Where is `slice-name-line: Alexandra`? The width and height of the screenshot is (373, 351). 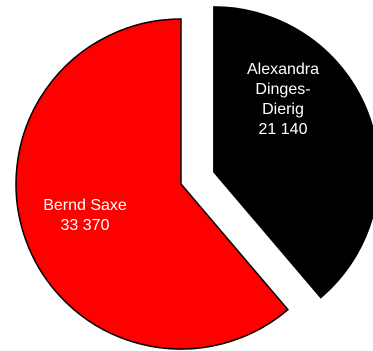
slice-name-line: Alexandra is located at coordinates (283, 69).